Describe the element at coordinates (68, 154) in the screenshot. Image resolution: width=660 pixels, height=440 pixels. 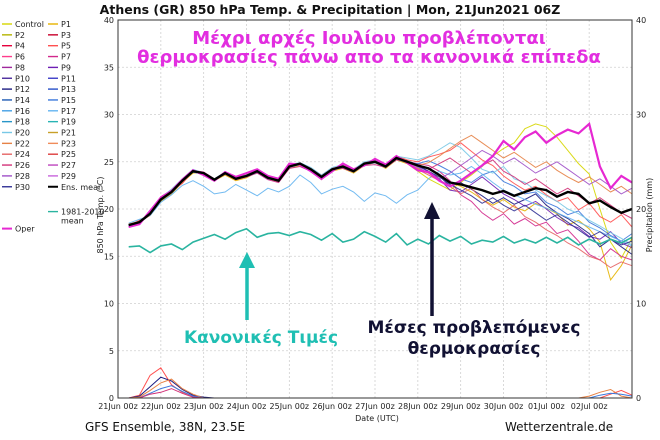
I see `legend-label: P25` at that location.